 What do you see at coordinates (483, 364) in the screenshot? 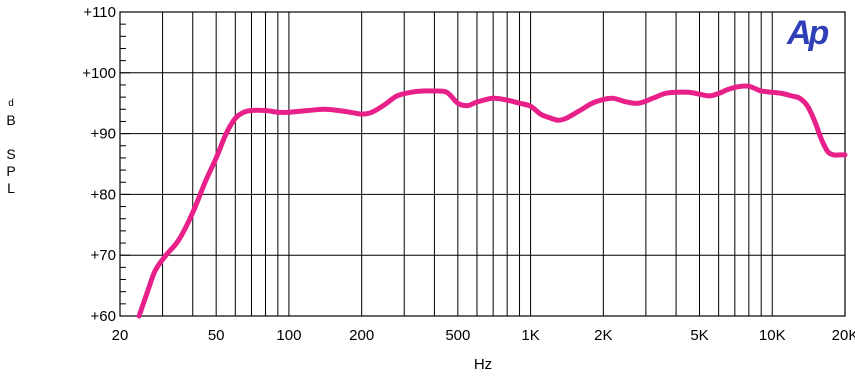
I see `x-axis-label: Hz` at bounding box center [483, 364].